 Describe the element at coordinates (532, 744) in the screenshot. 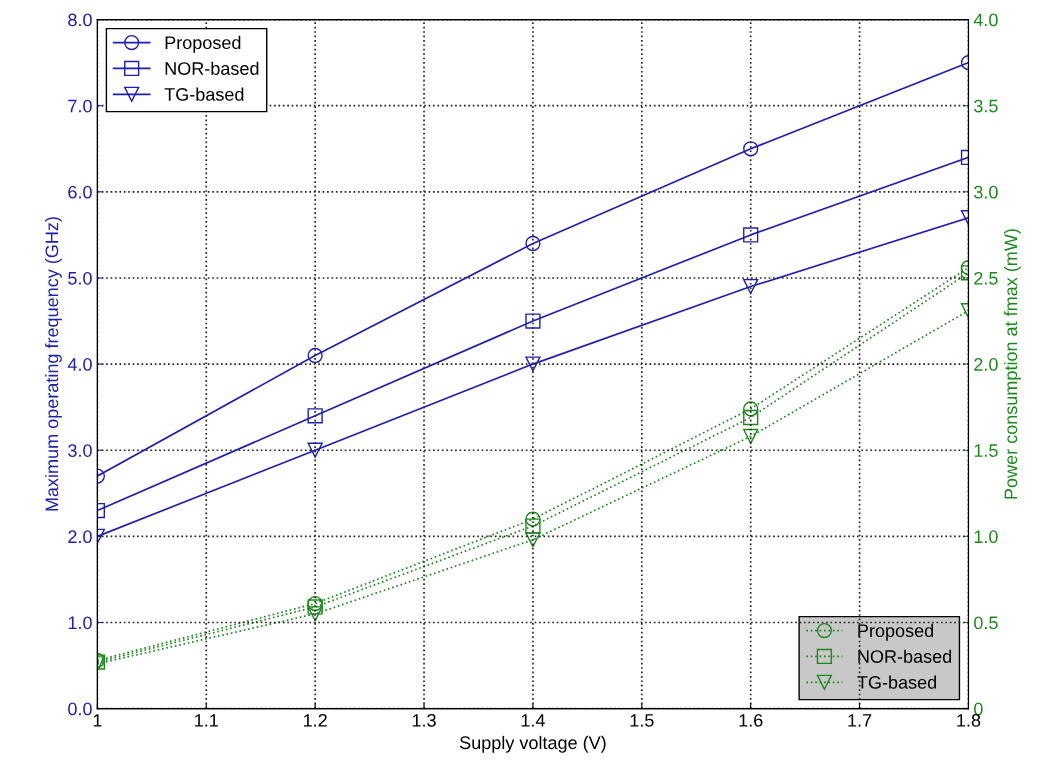

I see `x-axis-title: Supply voltage (V)` at that location.